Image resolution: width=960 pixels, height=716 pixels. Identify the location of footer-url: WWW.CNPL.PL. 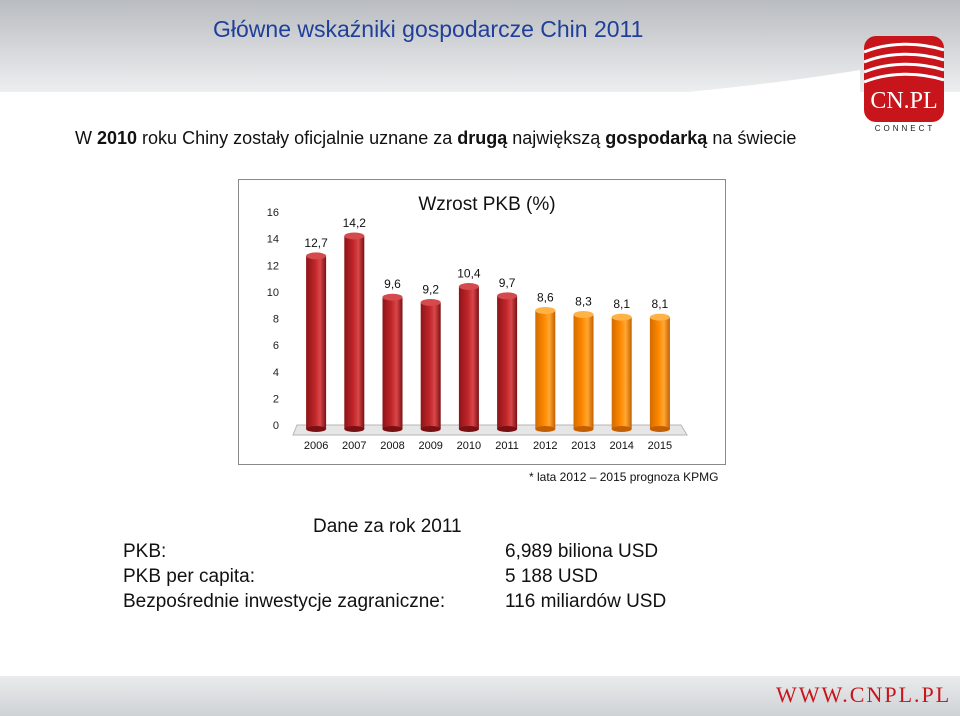
(864, 694).